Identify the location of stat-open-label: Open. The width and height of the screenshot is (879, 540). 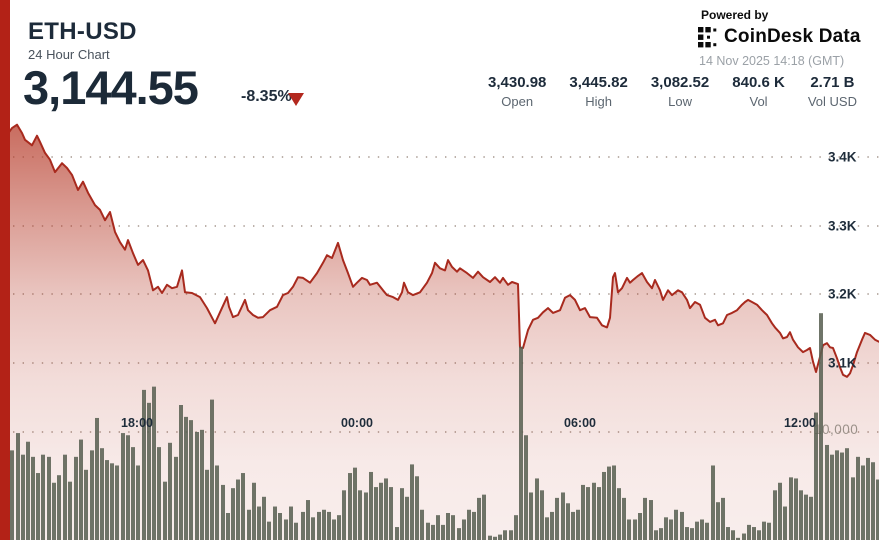
(517, 101).